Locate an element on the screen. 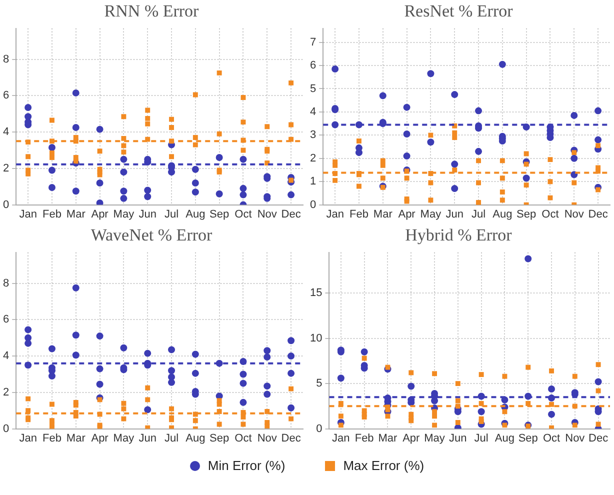 This screenshot has height=495, width=614. chart-title: RNN % Error is located at coordinates (152, 11).